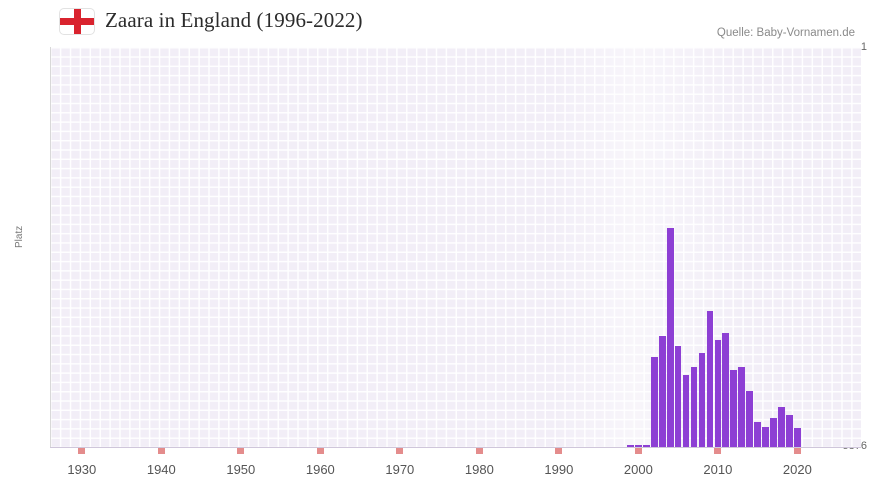  I want to click on x-axis-tick-label: 2010, so click(718, 469).